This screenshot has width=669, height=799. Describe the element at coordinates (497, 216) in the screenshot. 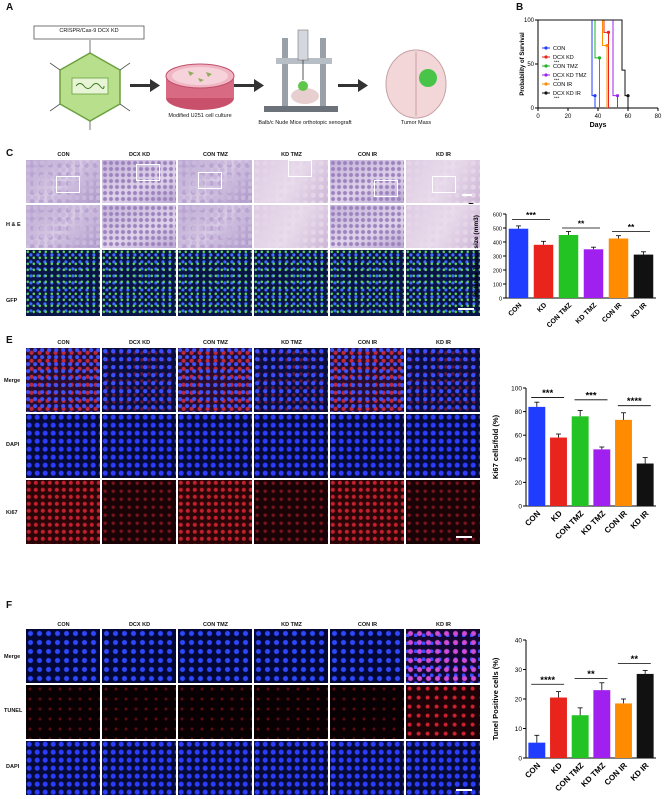

I see `y-tick-label: 600` at that location.